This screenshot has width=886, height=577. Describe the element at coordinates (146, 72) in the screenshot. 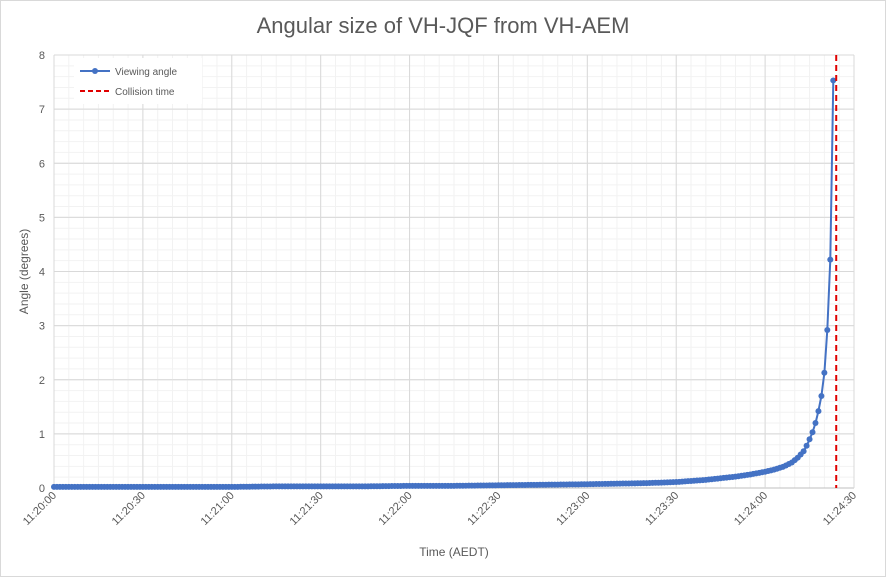

I see `legend-viewing-angle-label: Viewing angle` at that location.